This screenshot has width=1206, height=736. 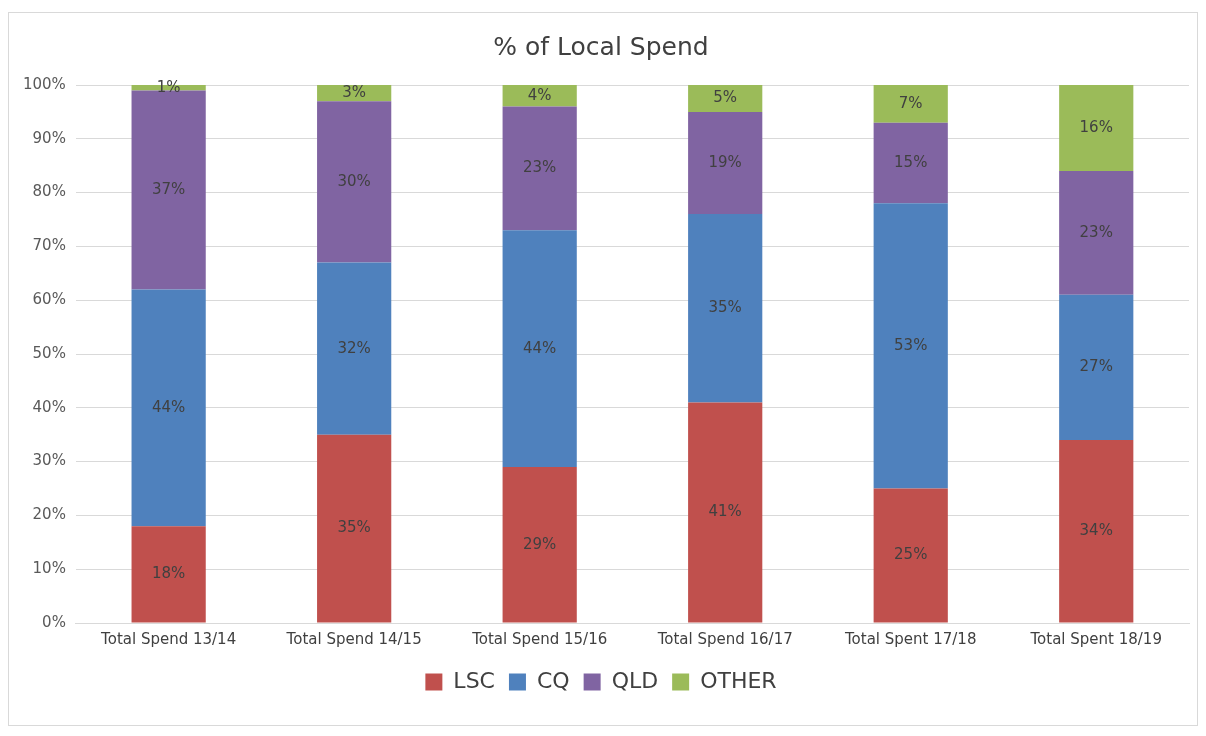 I want to click on chart-title: % of Local Spend, so click(x=601, y=46).